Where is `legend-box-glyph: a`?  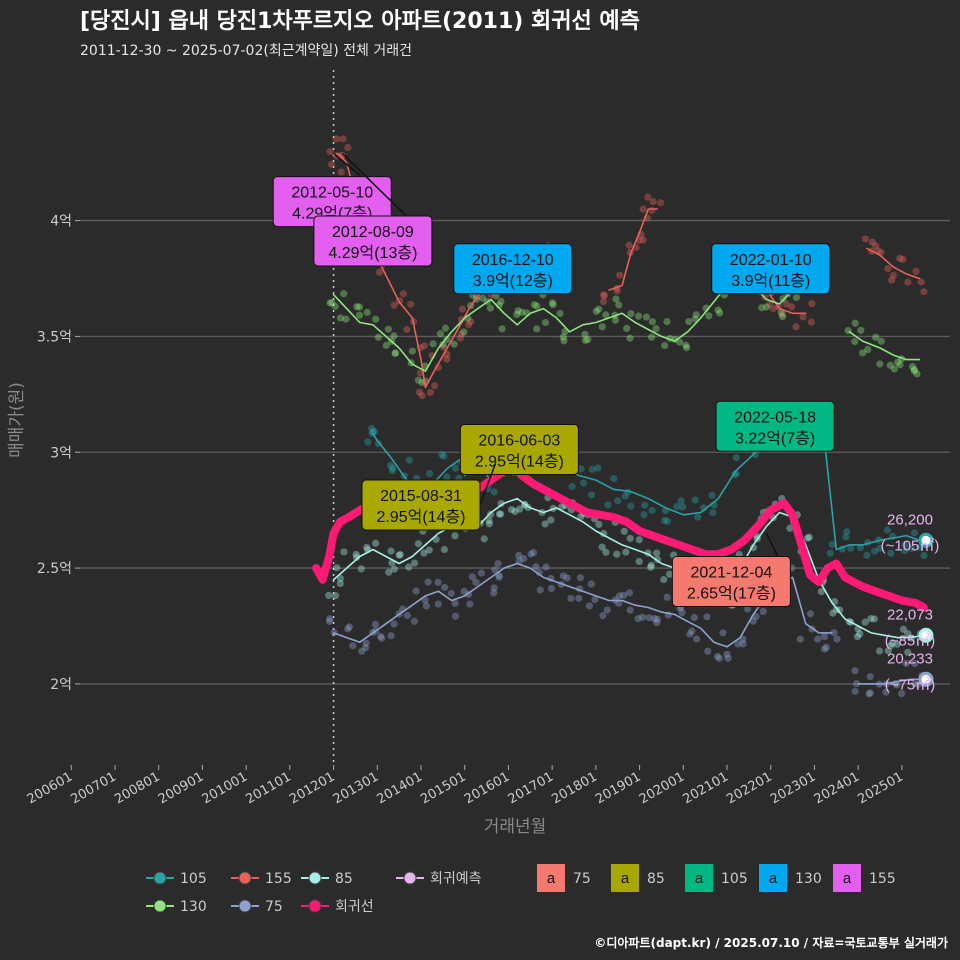 legend-box-glyph: a is located at coordinates (773, 878).